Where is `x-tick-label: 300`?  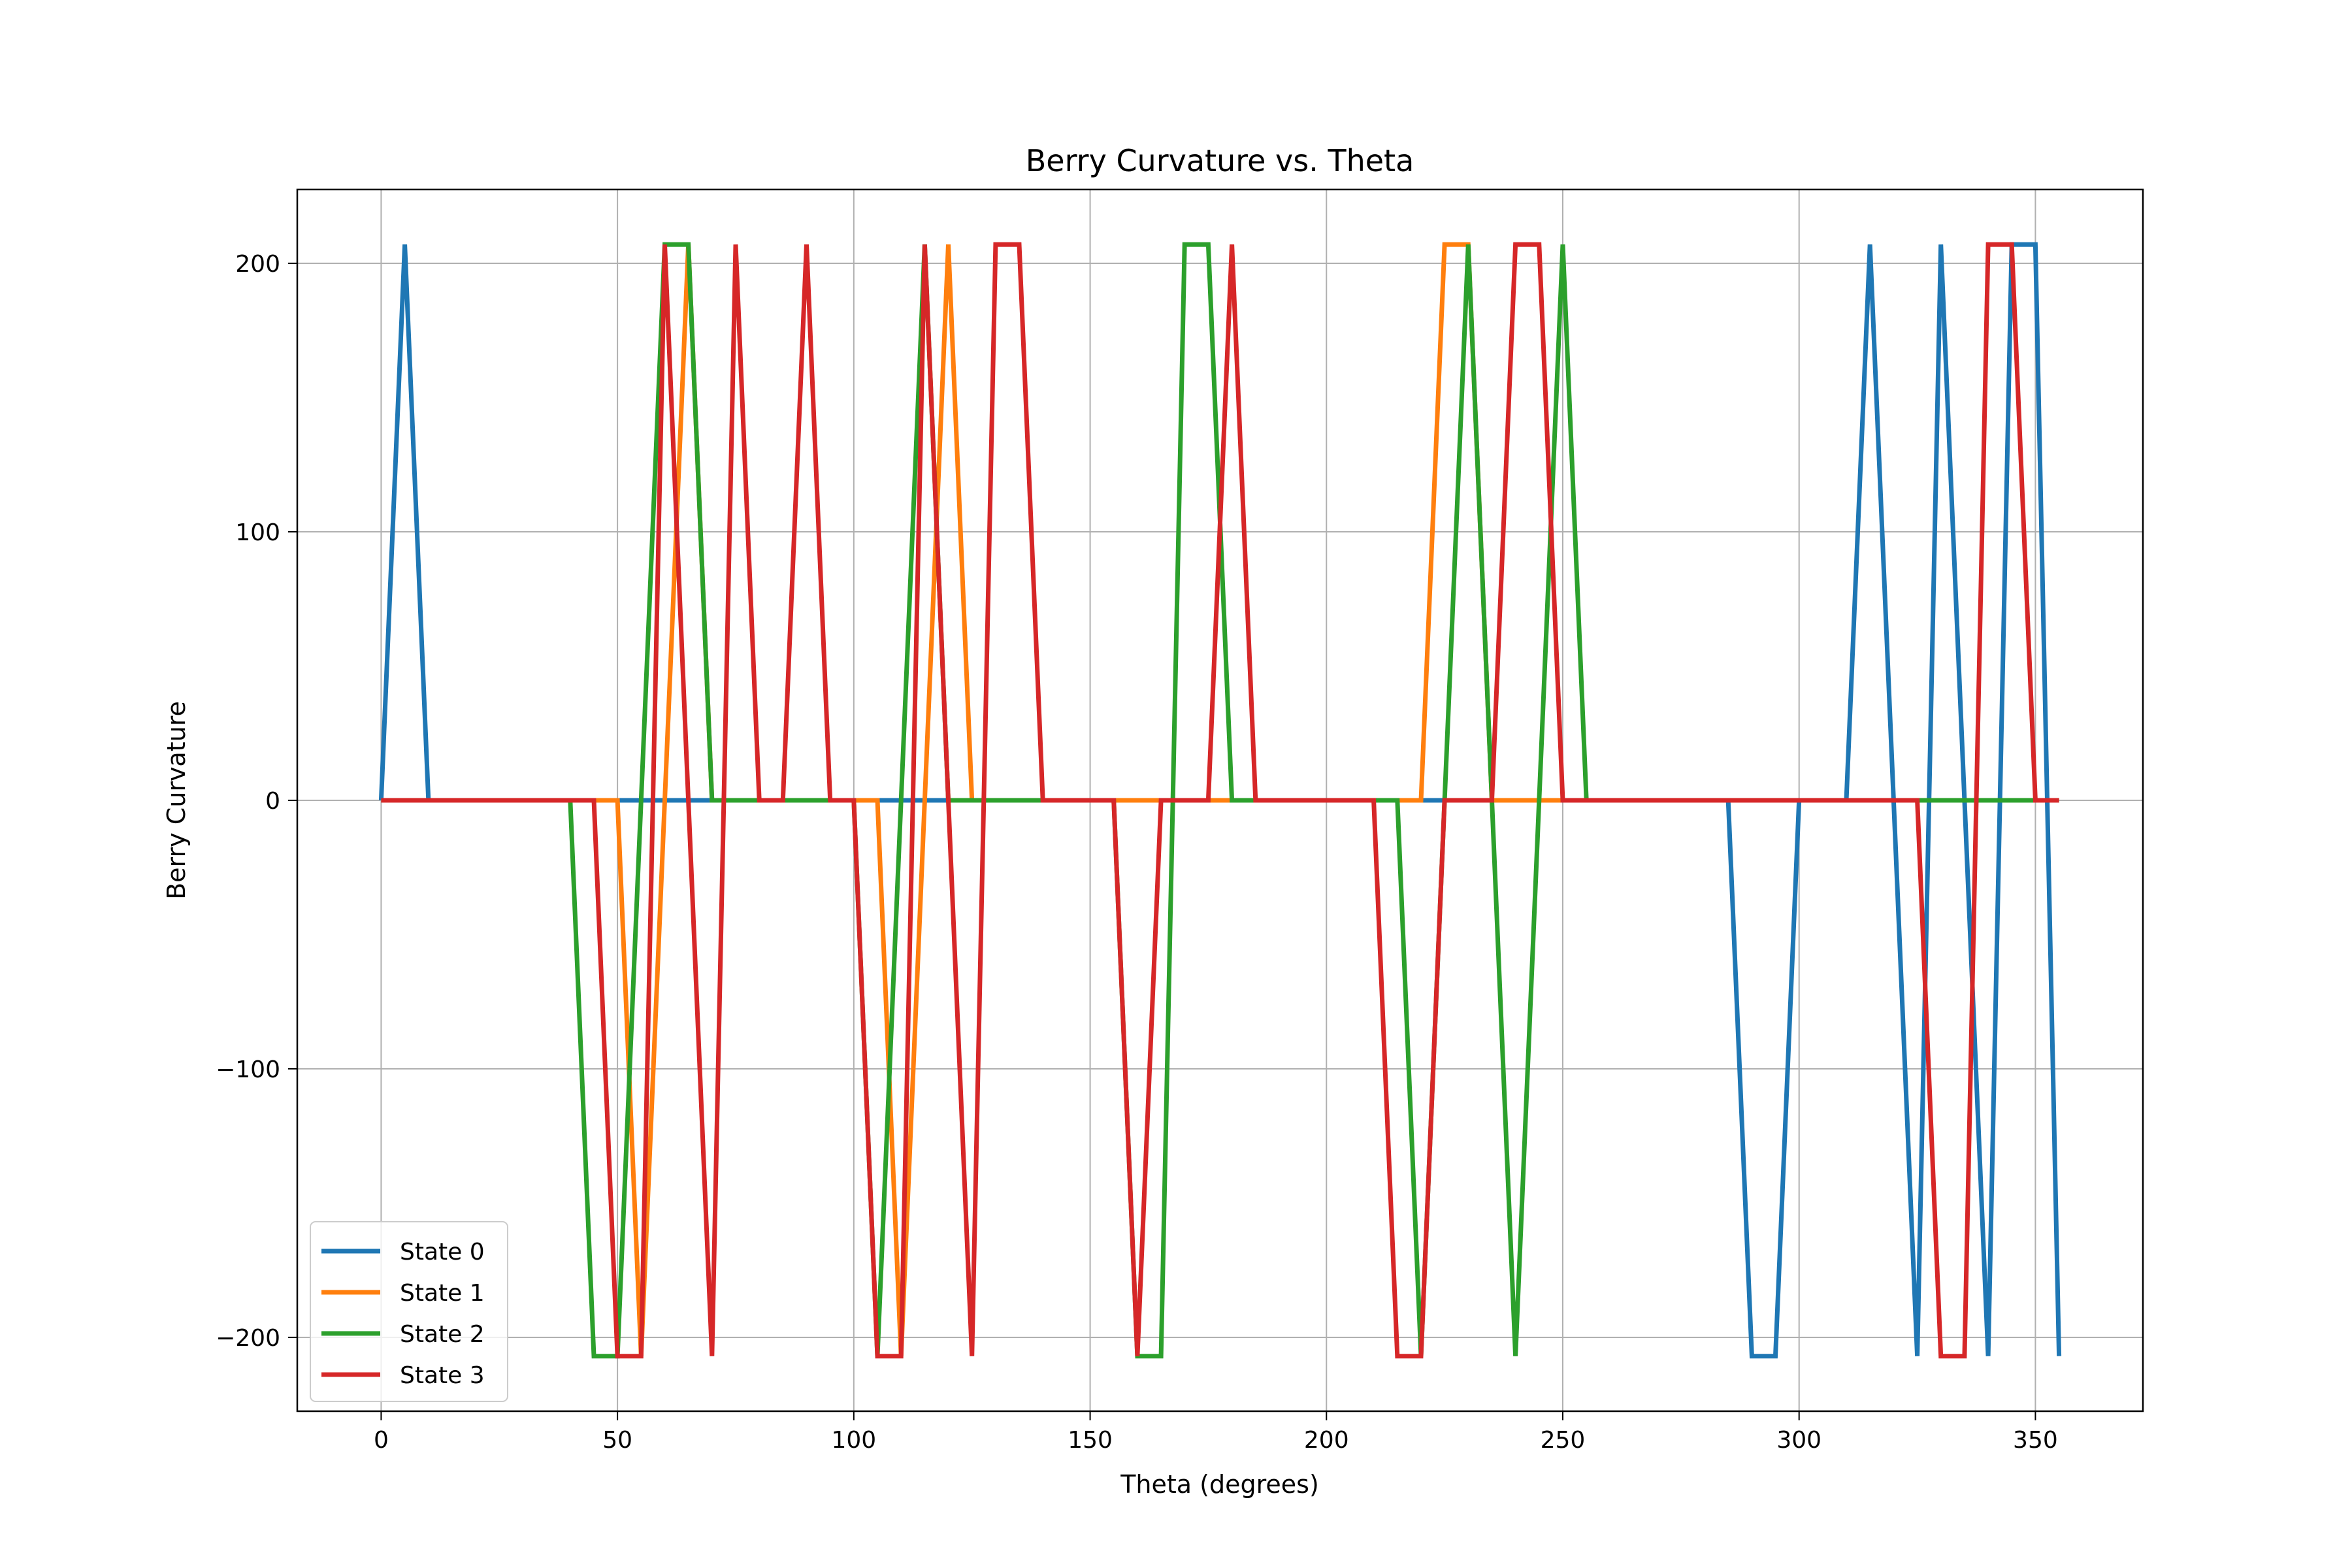
x-tick-label: 300 is located at coordinates (1798, 1440).